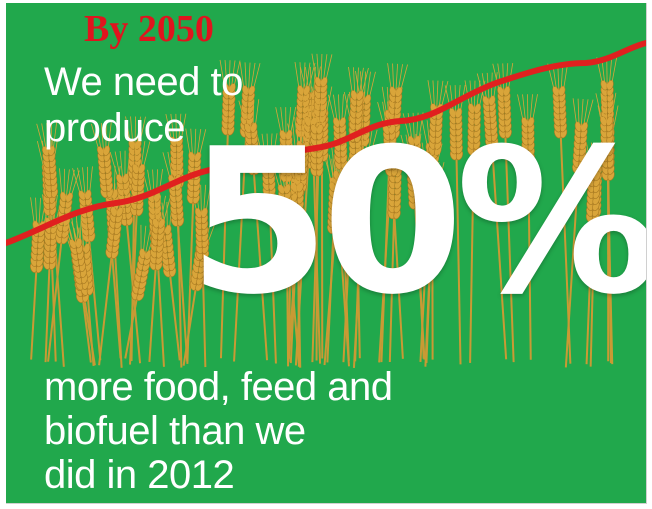 Image resolution: width=652 pixels, height=509 pixels. I want to click on outro-line-1: more food, feed and, so click(218, 387).